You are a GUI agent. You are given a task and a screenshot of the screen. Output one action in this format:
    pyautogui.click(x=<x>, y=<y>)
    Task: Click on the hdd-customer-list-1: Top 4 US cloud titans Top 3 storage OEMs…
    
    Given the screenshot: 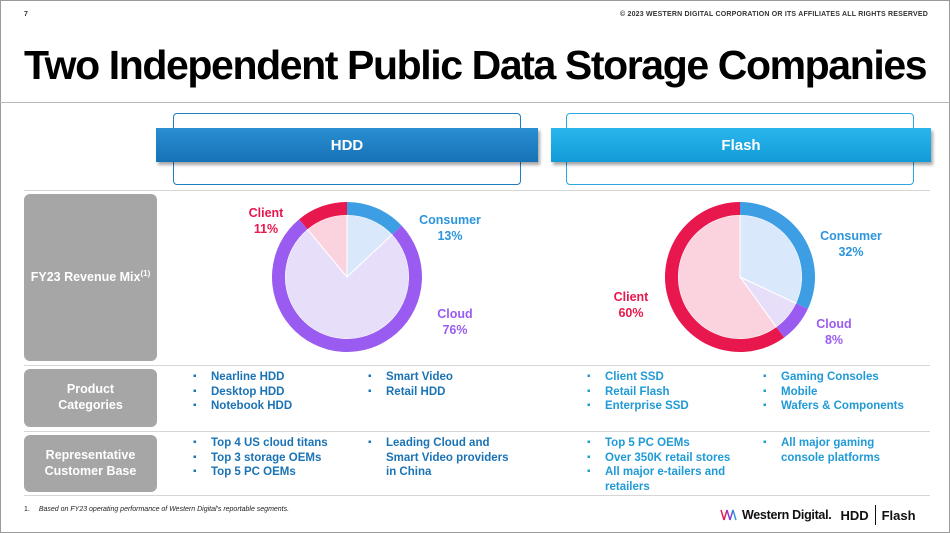 What is the action you would take?
    pyautogui.click(x=259, y=458)
    